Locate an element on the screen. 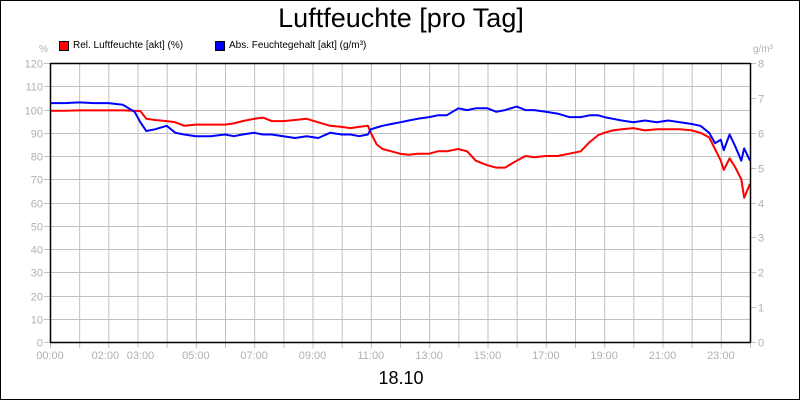 The height and width of the screenshot is (400, 800). y2-tick-label: 2 is located at coordinates (761, 274).